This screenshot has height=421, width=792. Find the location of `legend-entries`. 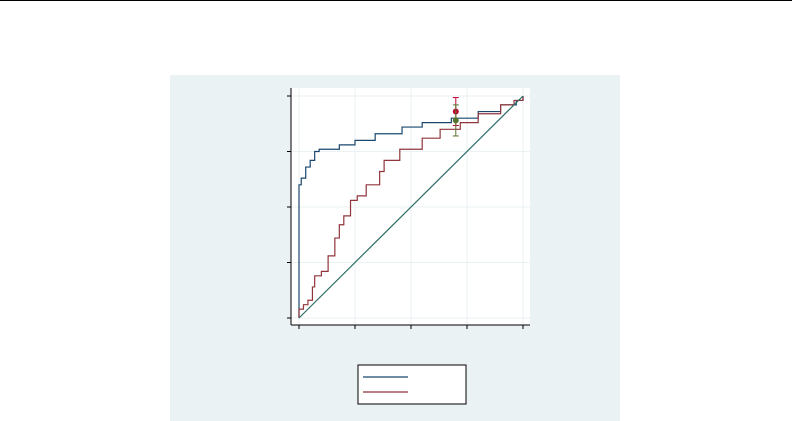

legend-entries is located at coordinates (385, 384).